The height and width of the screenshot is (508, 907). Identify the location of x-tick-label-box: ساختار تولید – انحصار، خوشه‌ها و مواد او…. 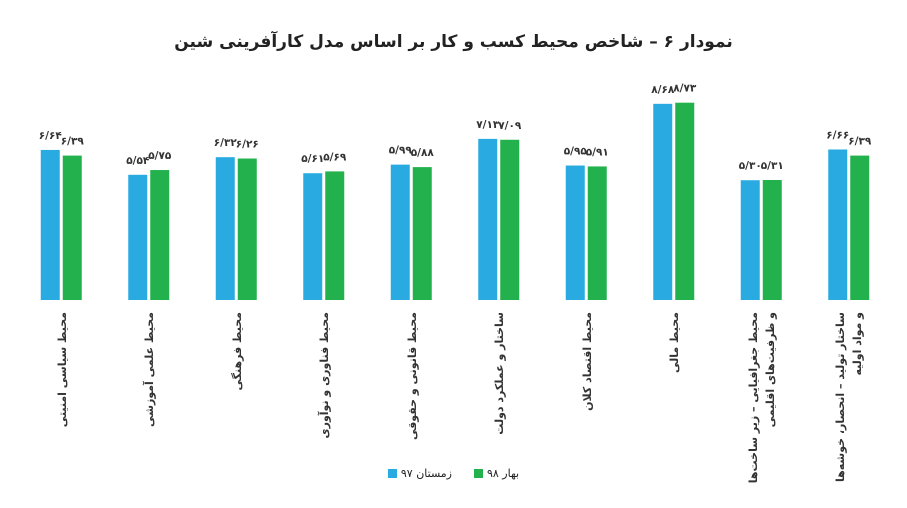
(849, 402).